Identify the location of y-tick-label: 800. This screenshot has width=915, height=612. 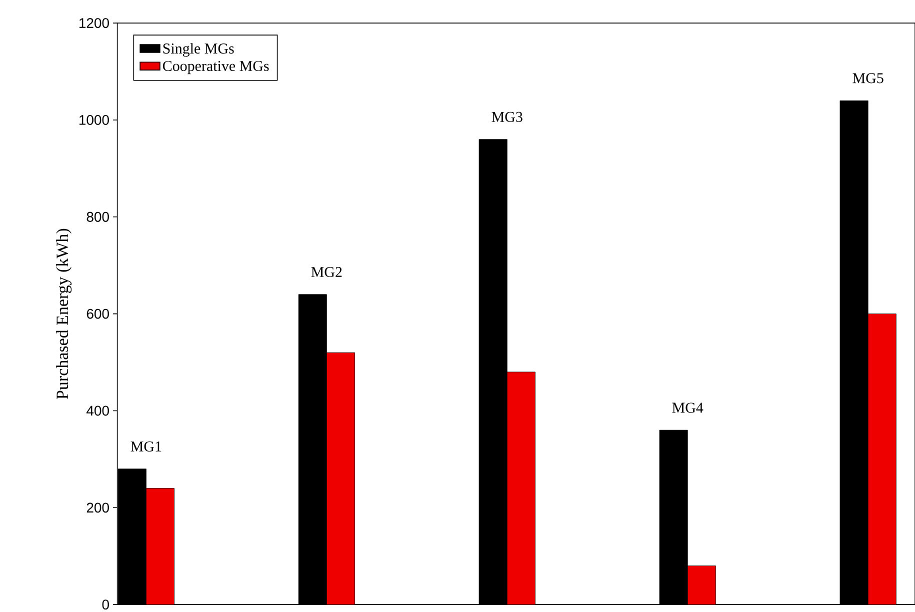
(97, 217).